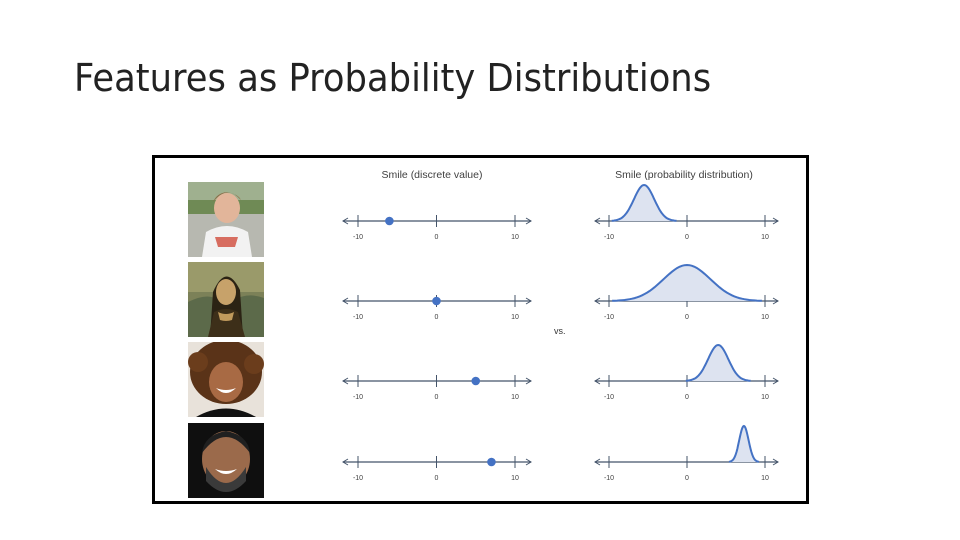 Image resolution: width=960 pixels, height=540 pixels. I want to click on discrete-row-3-tick-label: 10, so click(515, 397).